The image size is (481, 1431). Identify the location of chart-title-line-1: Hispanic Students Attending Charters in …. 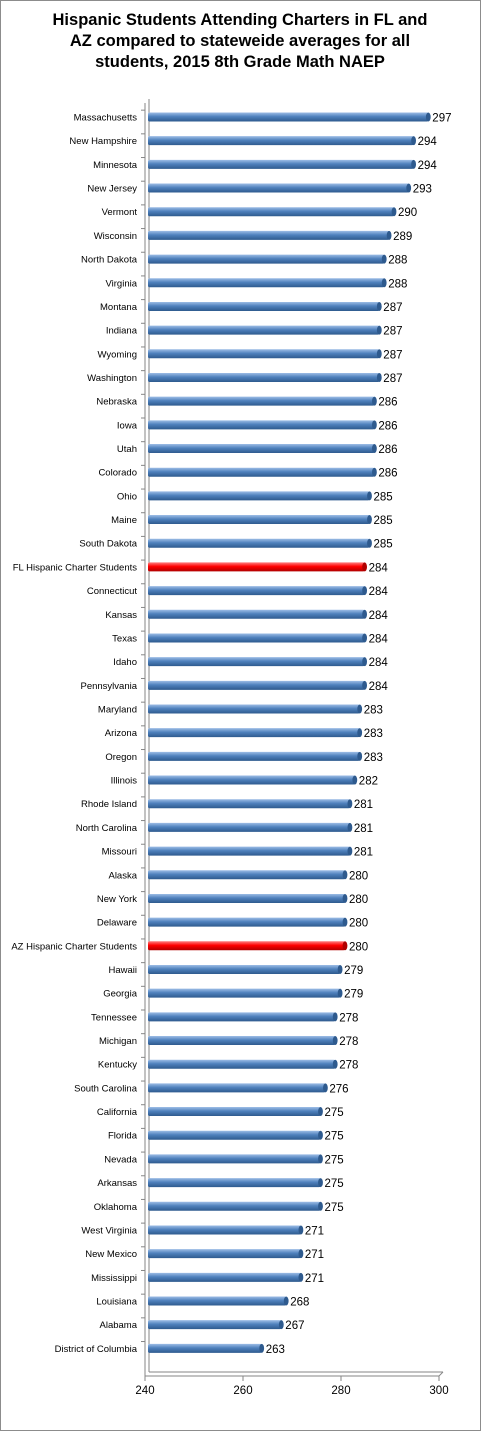
(240, 20).